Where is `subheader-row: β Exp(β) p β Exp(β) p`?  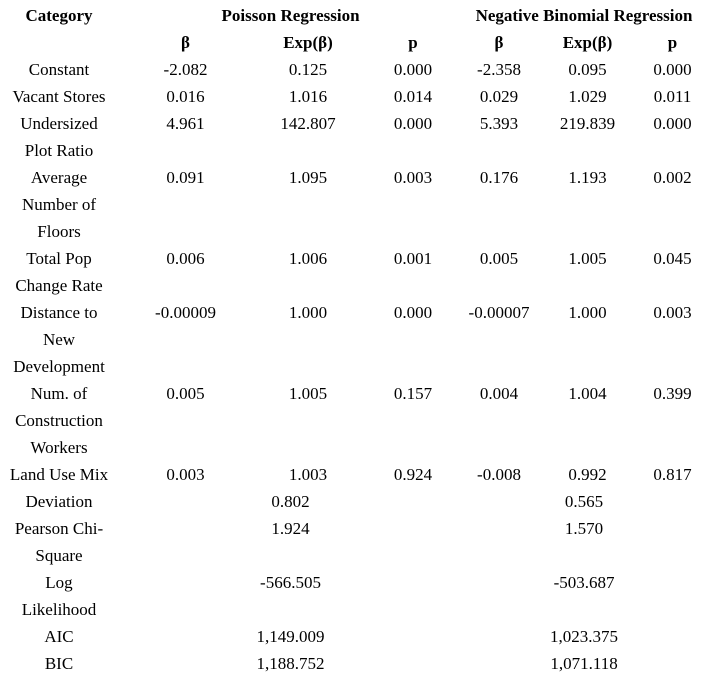
subheader-row: β Exp(β) p β Exp(β) p is located at coordinates (352, 42).